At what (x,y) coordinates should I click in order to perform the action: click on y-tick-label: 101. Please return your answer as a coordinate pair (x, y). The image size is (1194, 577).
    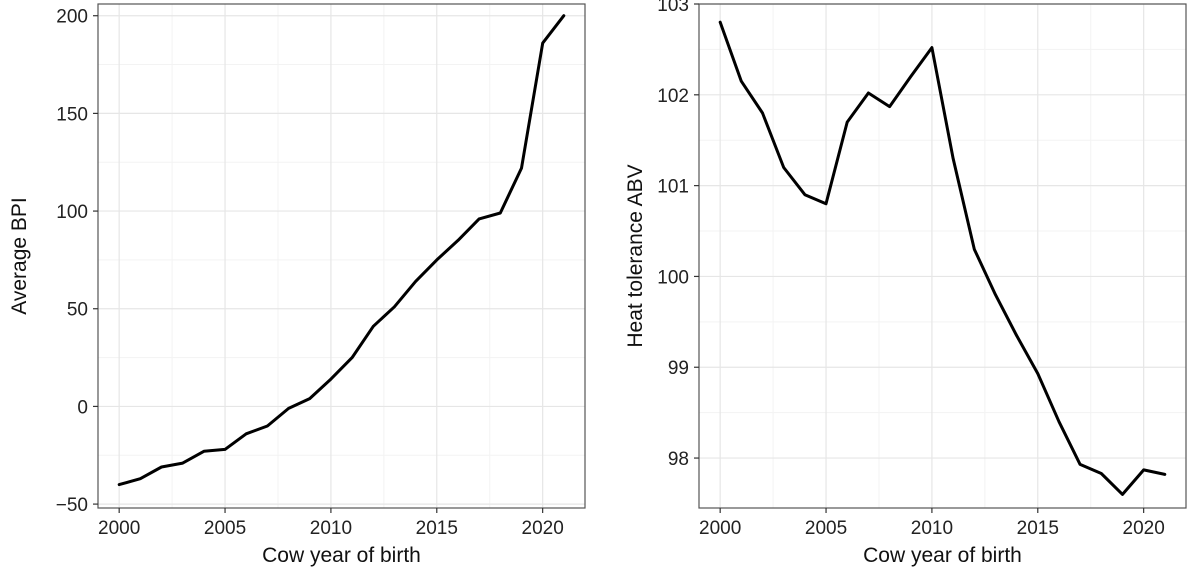
    Looking at the image, I should click on (673, 187).